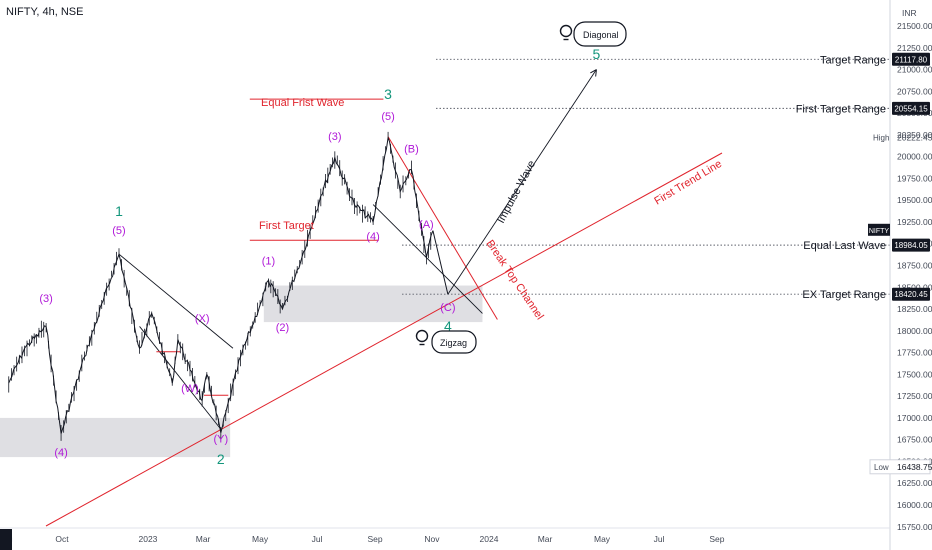 The width and height of the screenshot is (932, 550). I want to click on svg-text: Diagonal, so click(601, 35).